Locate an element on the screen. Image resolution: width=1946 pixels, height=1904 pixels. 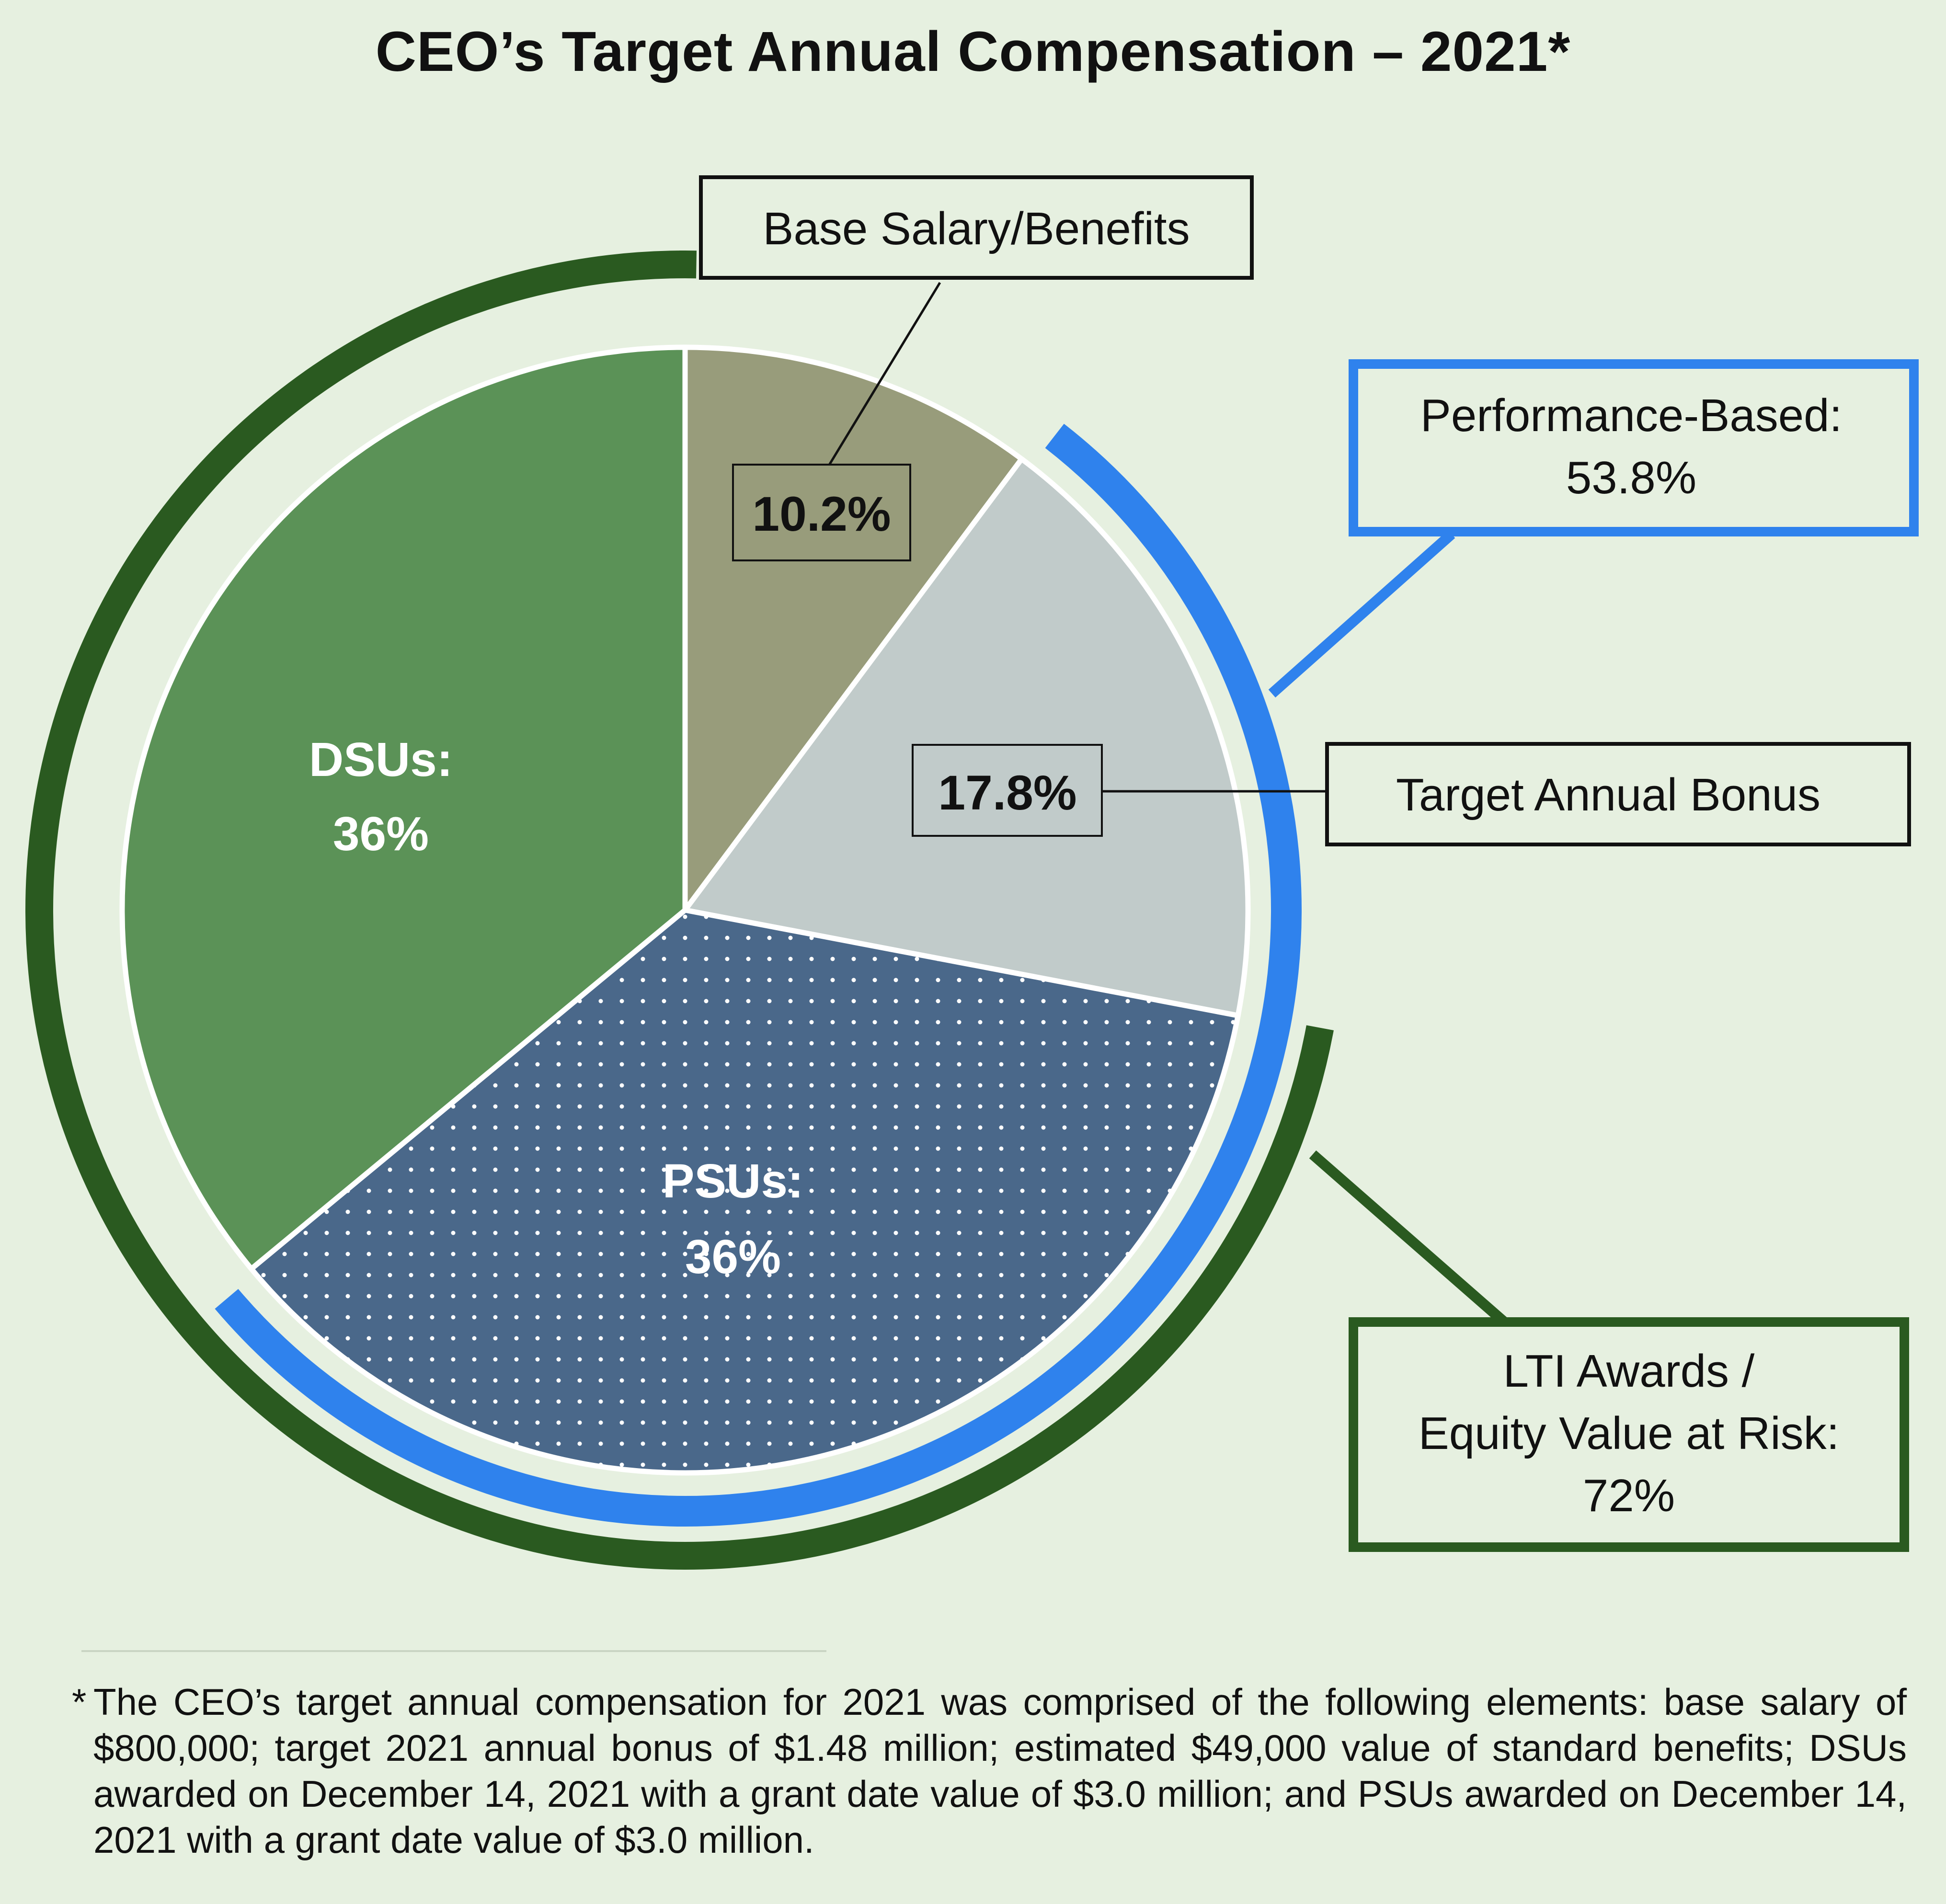
callout-box-base-salary is located at coordinates (976, 227).